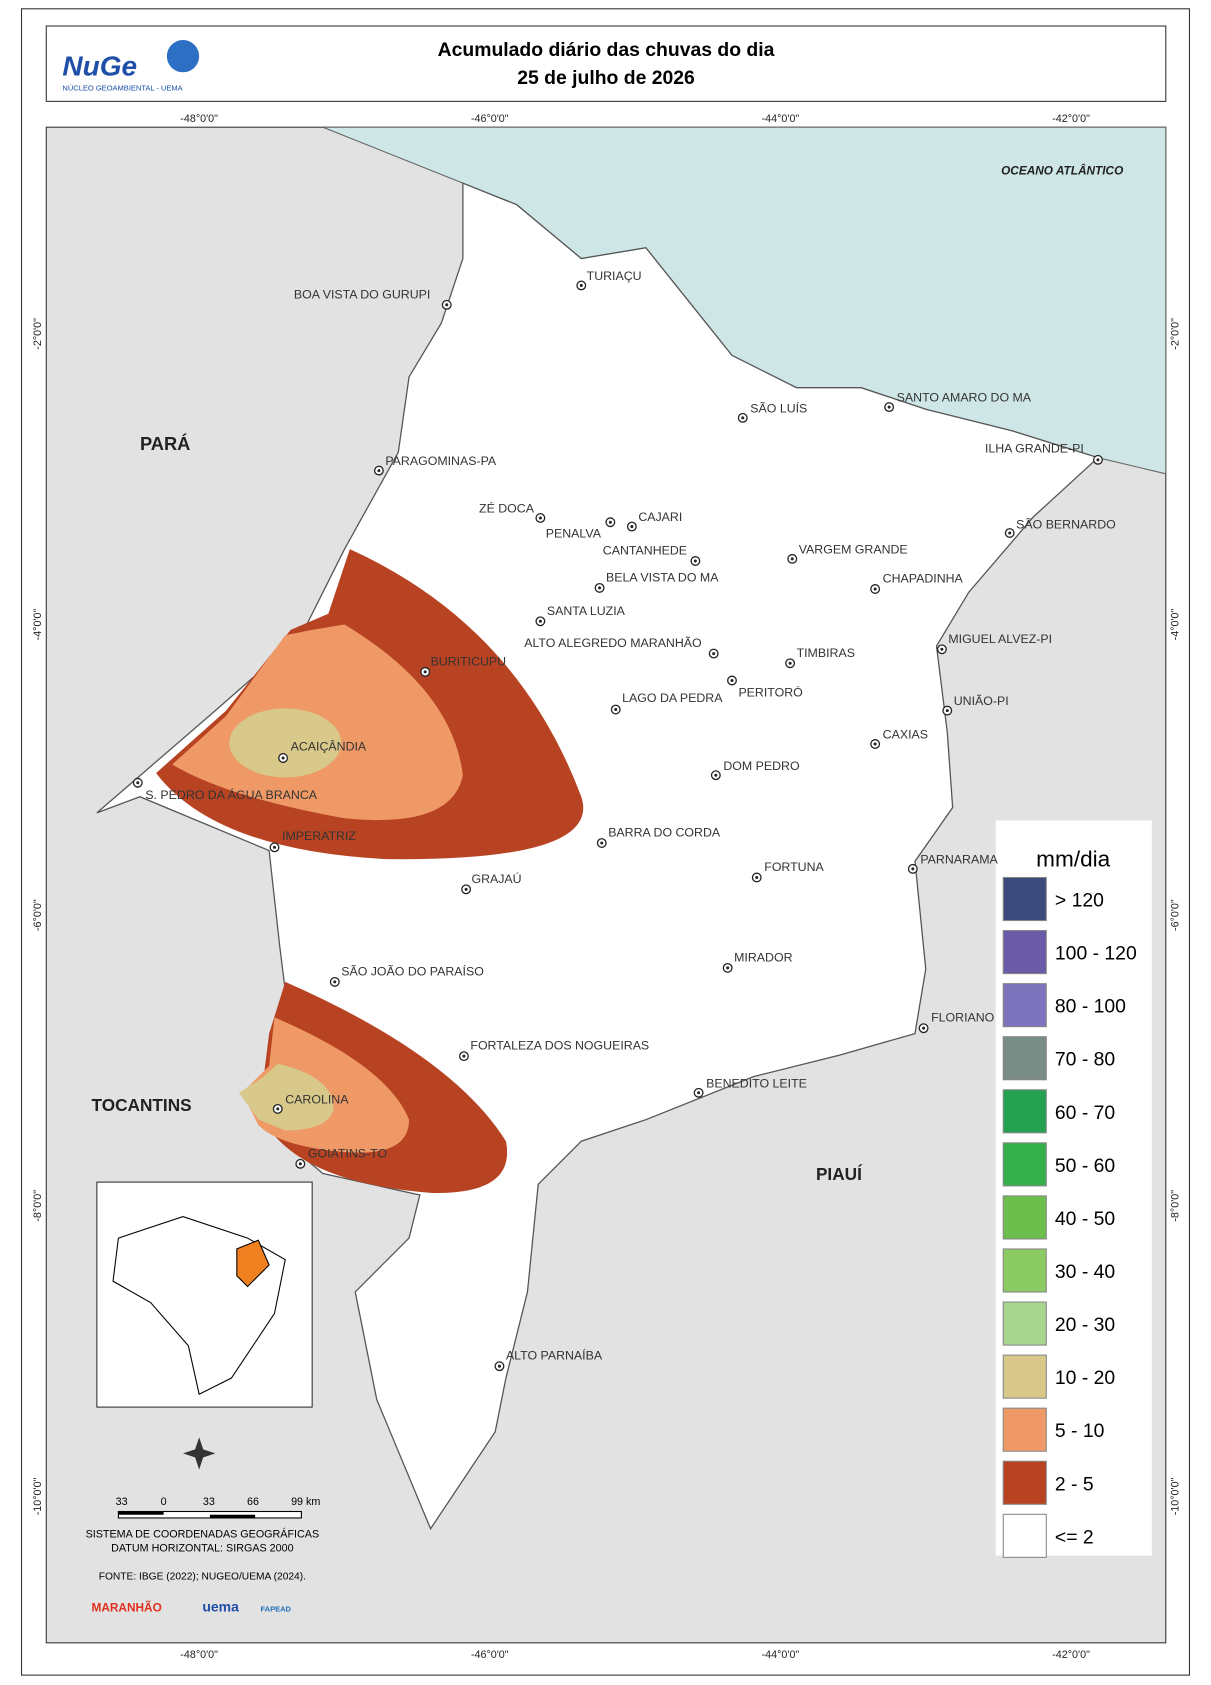 The width and height of the screenshot is (1211, 1685). Describe the element at coordinates (412, 970) in the screenshot. I see `city-label: SÃO JOÃO DO PARAÍSO` at that location.